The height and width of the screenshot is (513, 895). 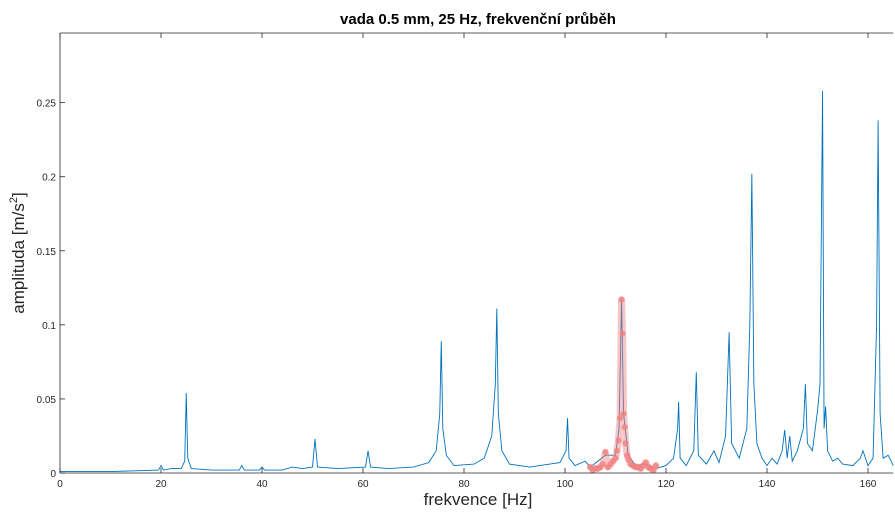 I want to click on x-tick-label: 60, so click(x=363, y=484).